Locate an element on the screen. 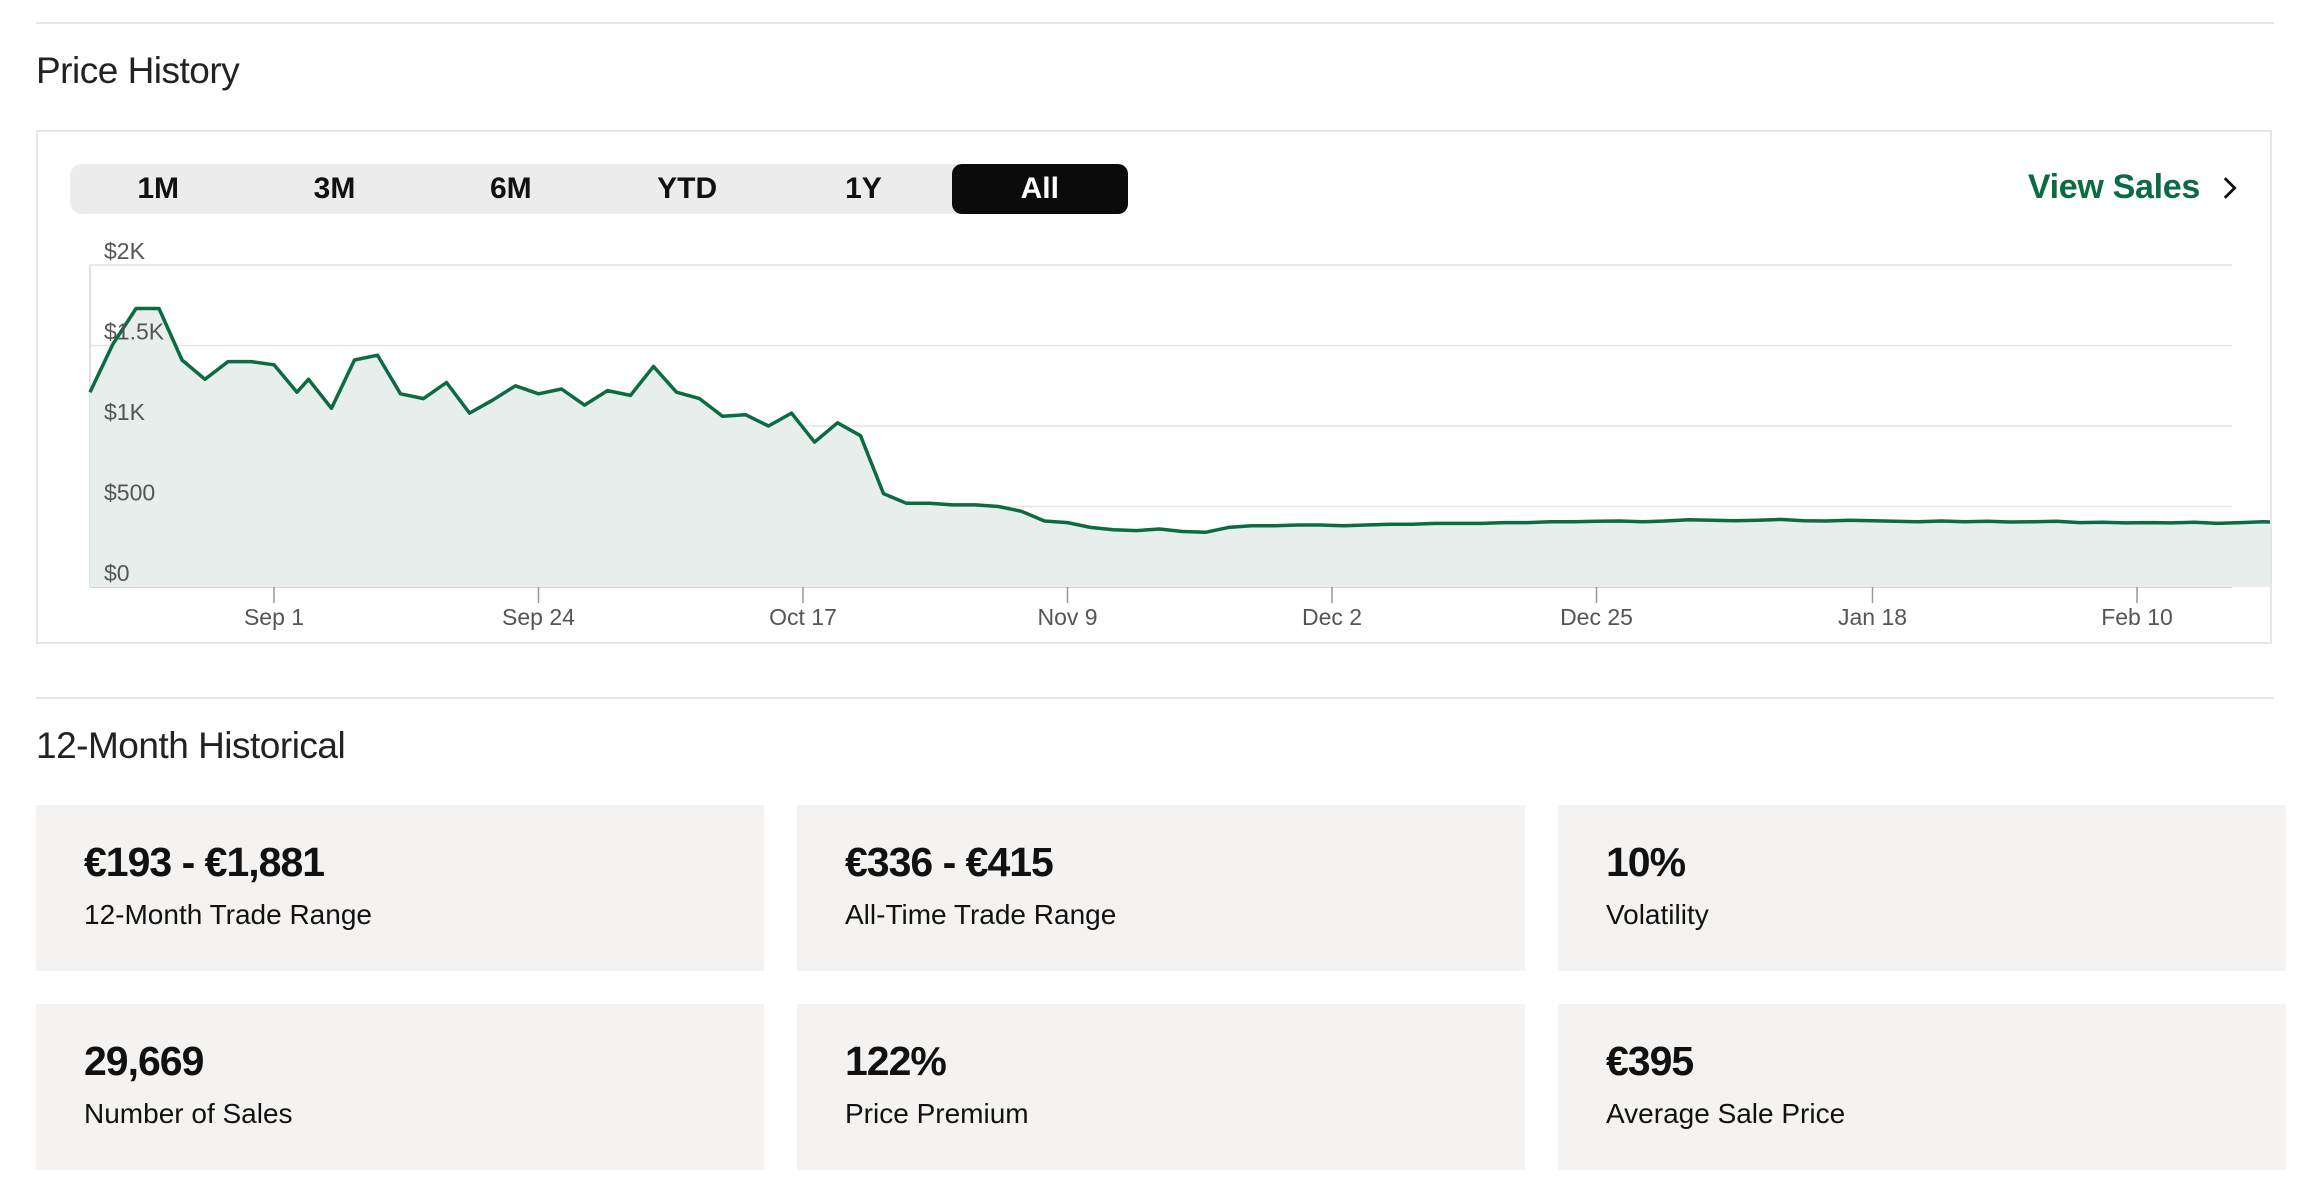 The image size is (2310, 1200). top-divider is located at coordinates (1155, 23).